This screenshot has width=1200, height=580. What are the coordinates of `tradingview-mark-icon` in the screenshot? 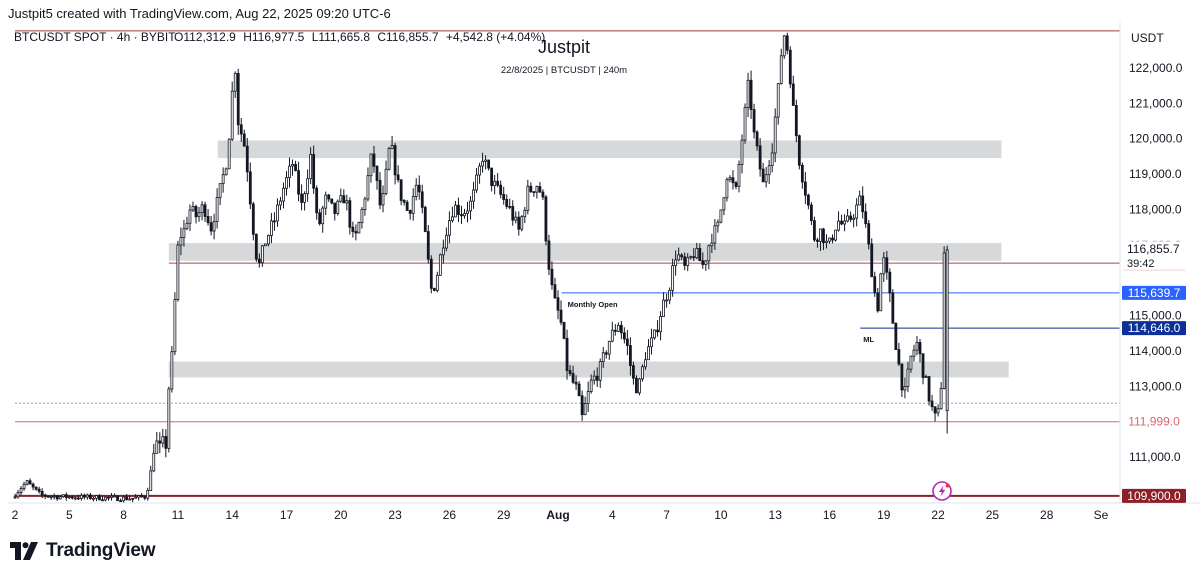 It's located at (24, 551).